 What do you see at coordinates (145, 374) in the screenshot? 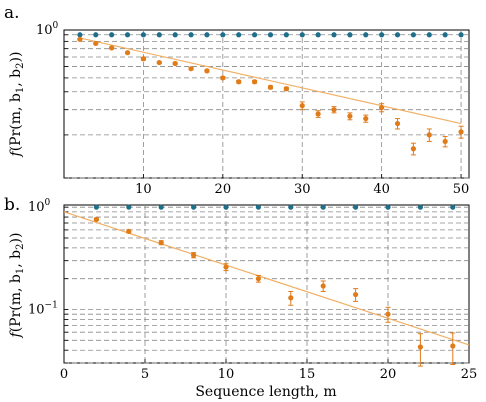
I see `panel-b-xtick-label-1: 5` at bounding box center [145, 374].